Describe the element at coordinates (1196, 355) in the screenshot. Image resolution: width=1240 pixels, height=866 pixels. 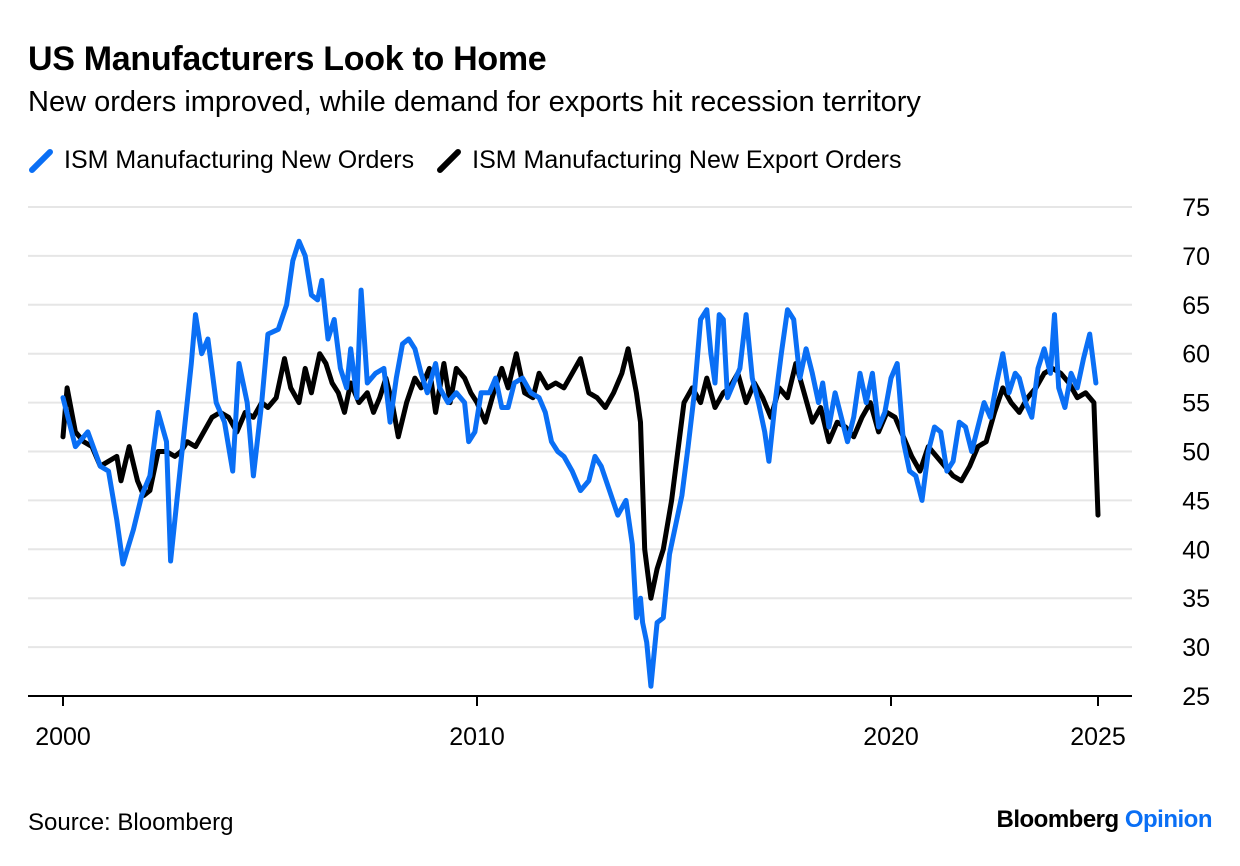
I see `y-tick-label-60: 60` at that location.